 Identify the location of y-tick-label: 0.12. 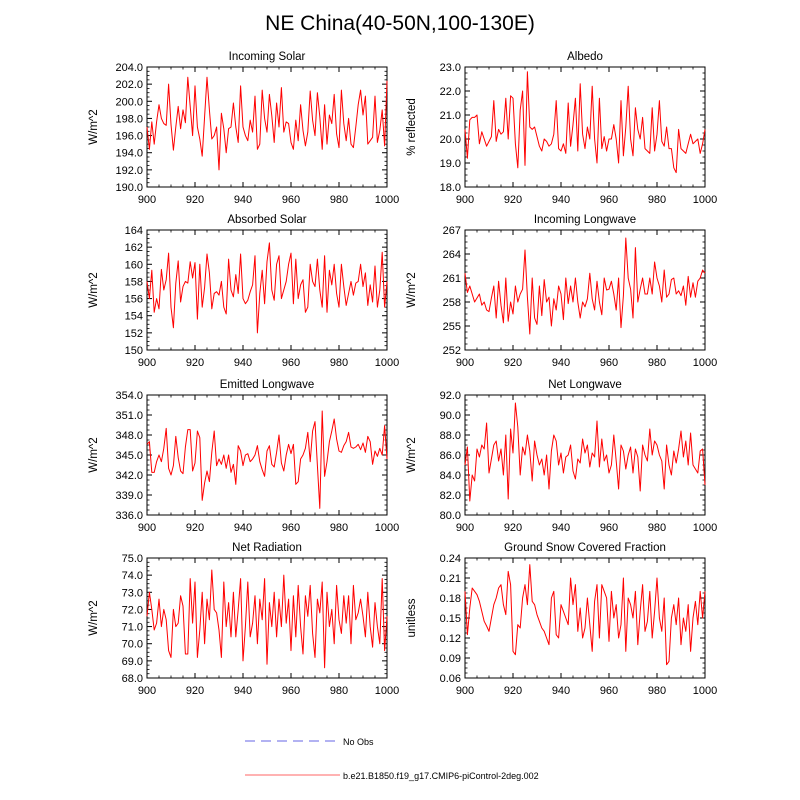
(450, 639).